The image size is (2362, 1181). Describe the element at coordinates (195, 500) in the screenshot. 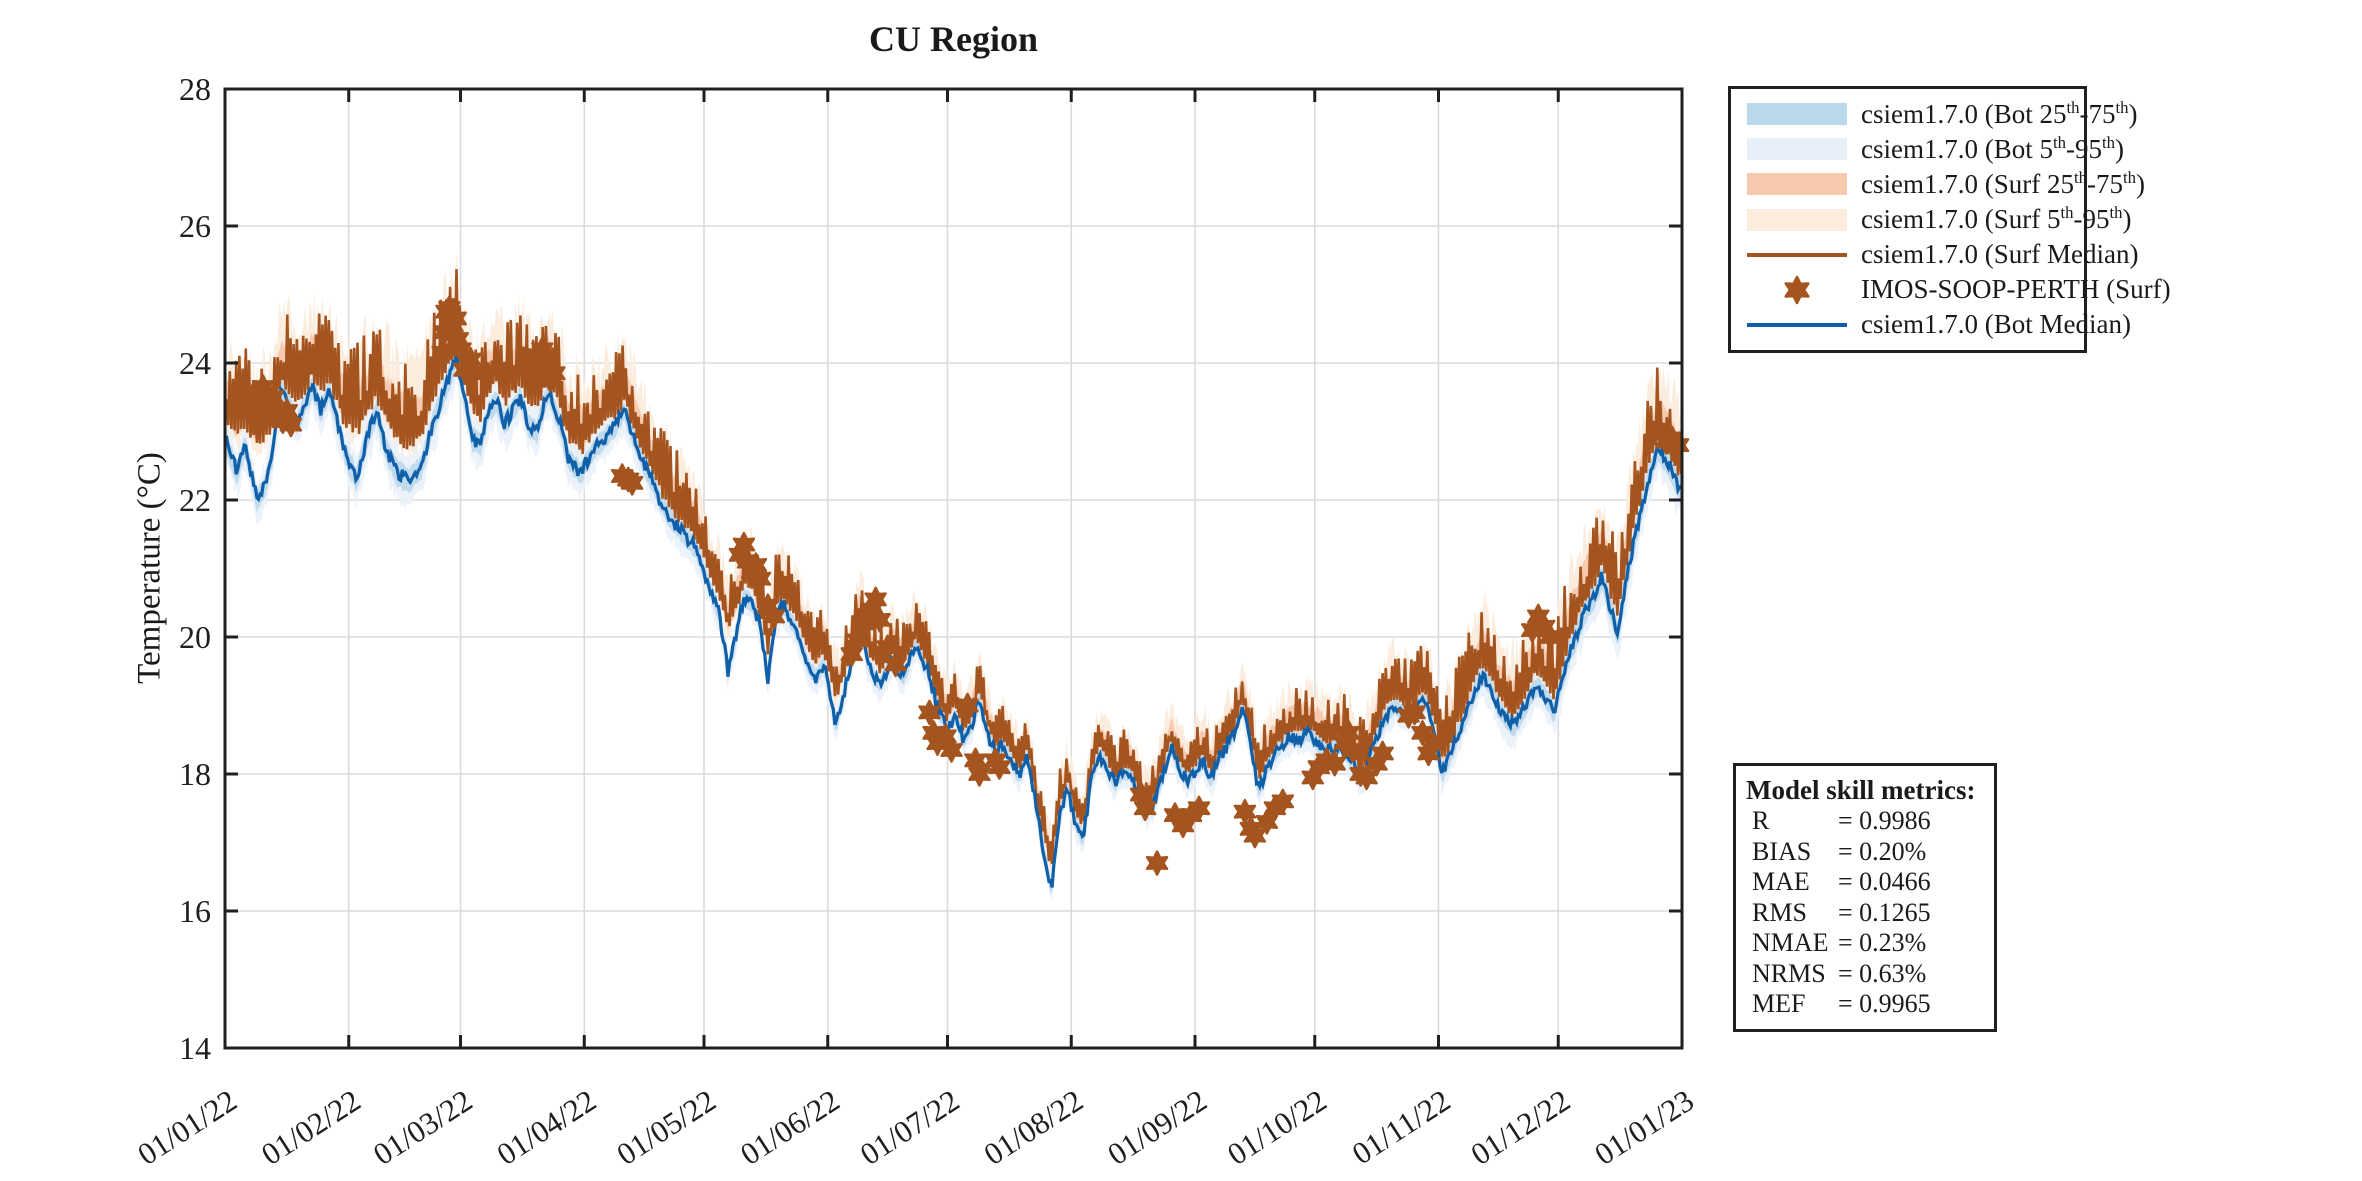

I see `y-tick-label: 22` at that location.